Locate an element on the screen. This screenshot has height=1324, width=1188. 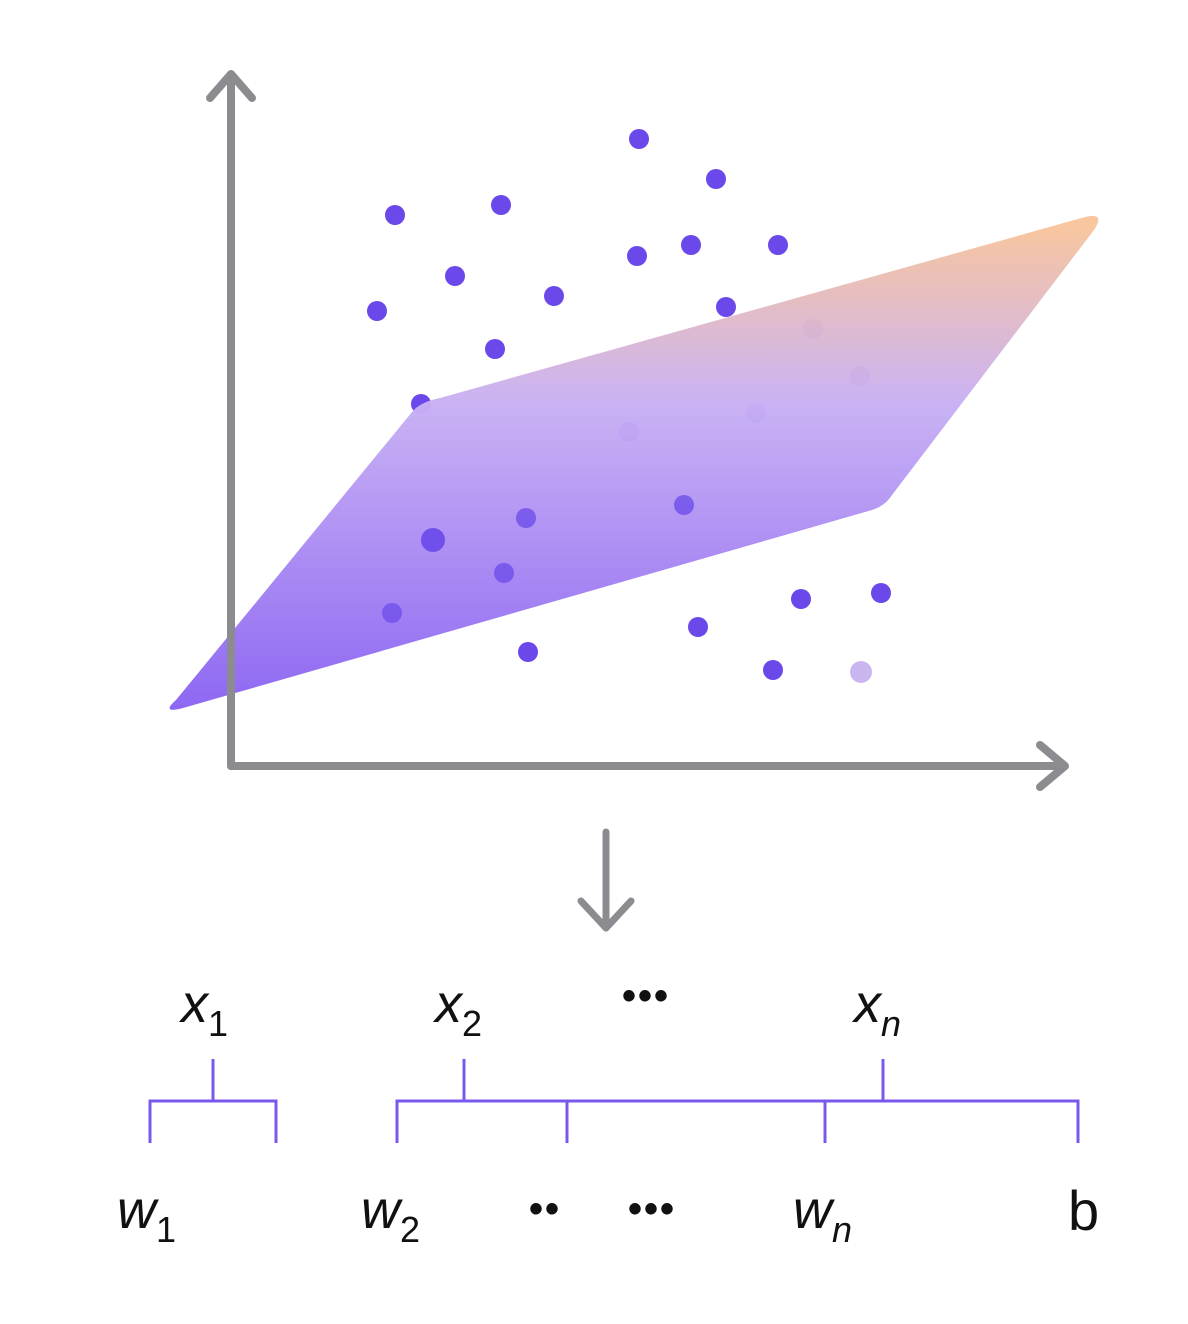
weight-ellipsis-short: •• is located at coordinates (545, 1209).